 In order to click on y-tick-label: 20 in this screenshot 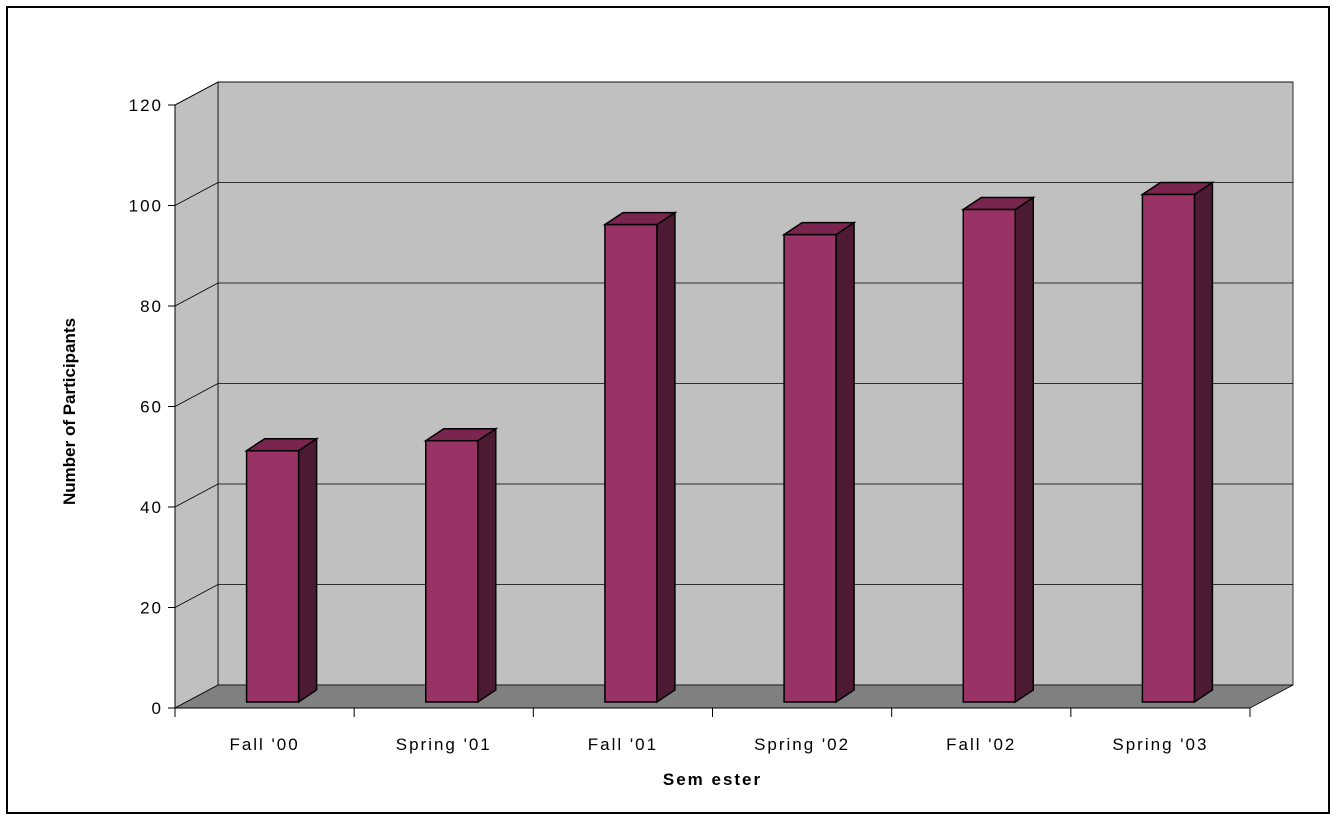, I will do `click(151, 608)`.